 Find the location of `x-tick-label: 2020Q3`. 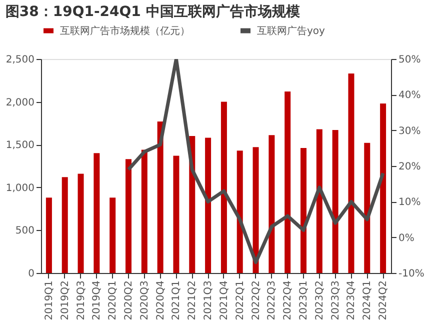

x-tick-label: 2020Q3 is located at coordinates (144, 300).